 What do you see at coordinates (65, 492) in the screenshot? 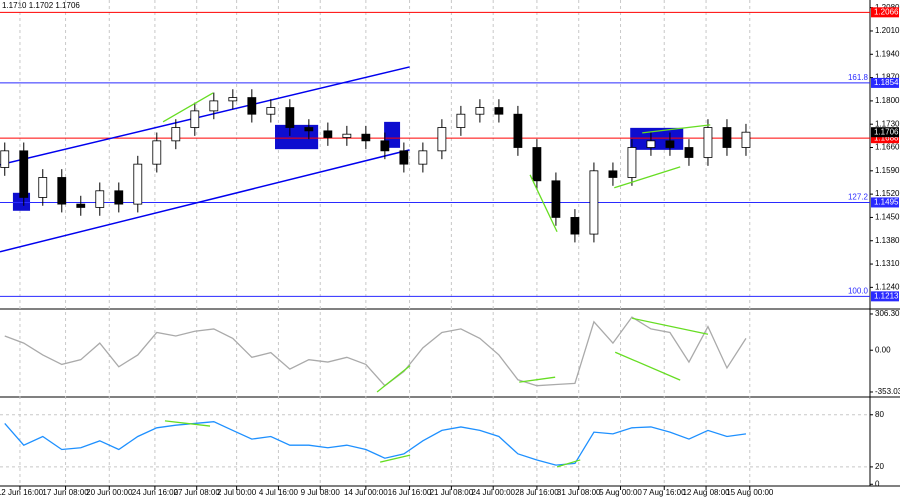
I see `x-tick-label: 17 Jun 08:00` at bounding box center [65, 492].